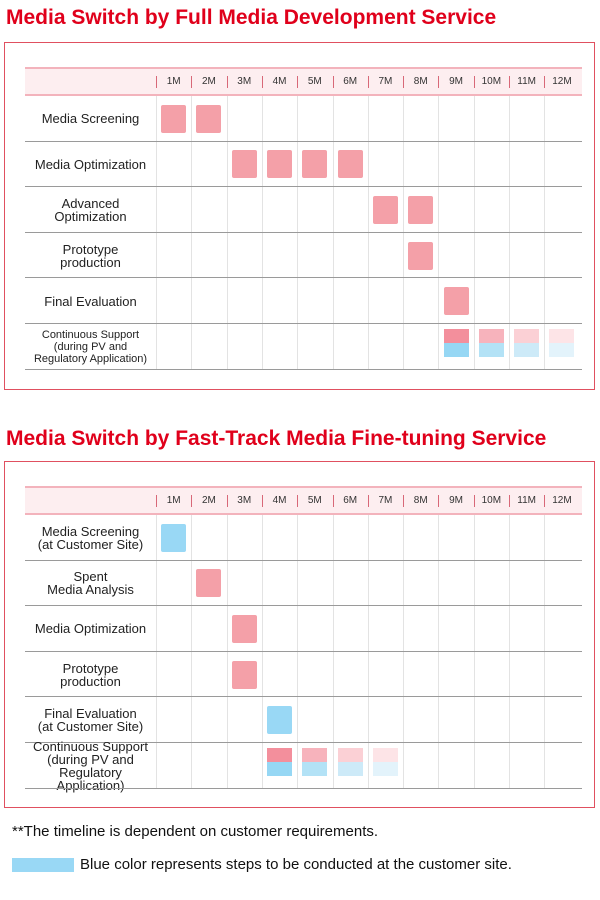  Describe the element at coordinates (526, 81) in the screenshot. I see `month-label: 11M` at that location.